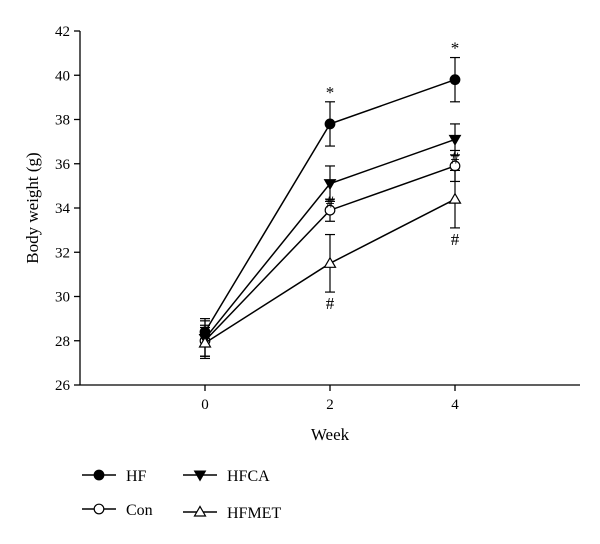 This screenshot has height=544, width=600. I want to click on annotations: * * # # # #, so click(393, 176).